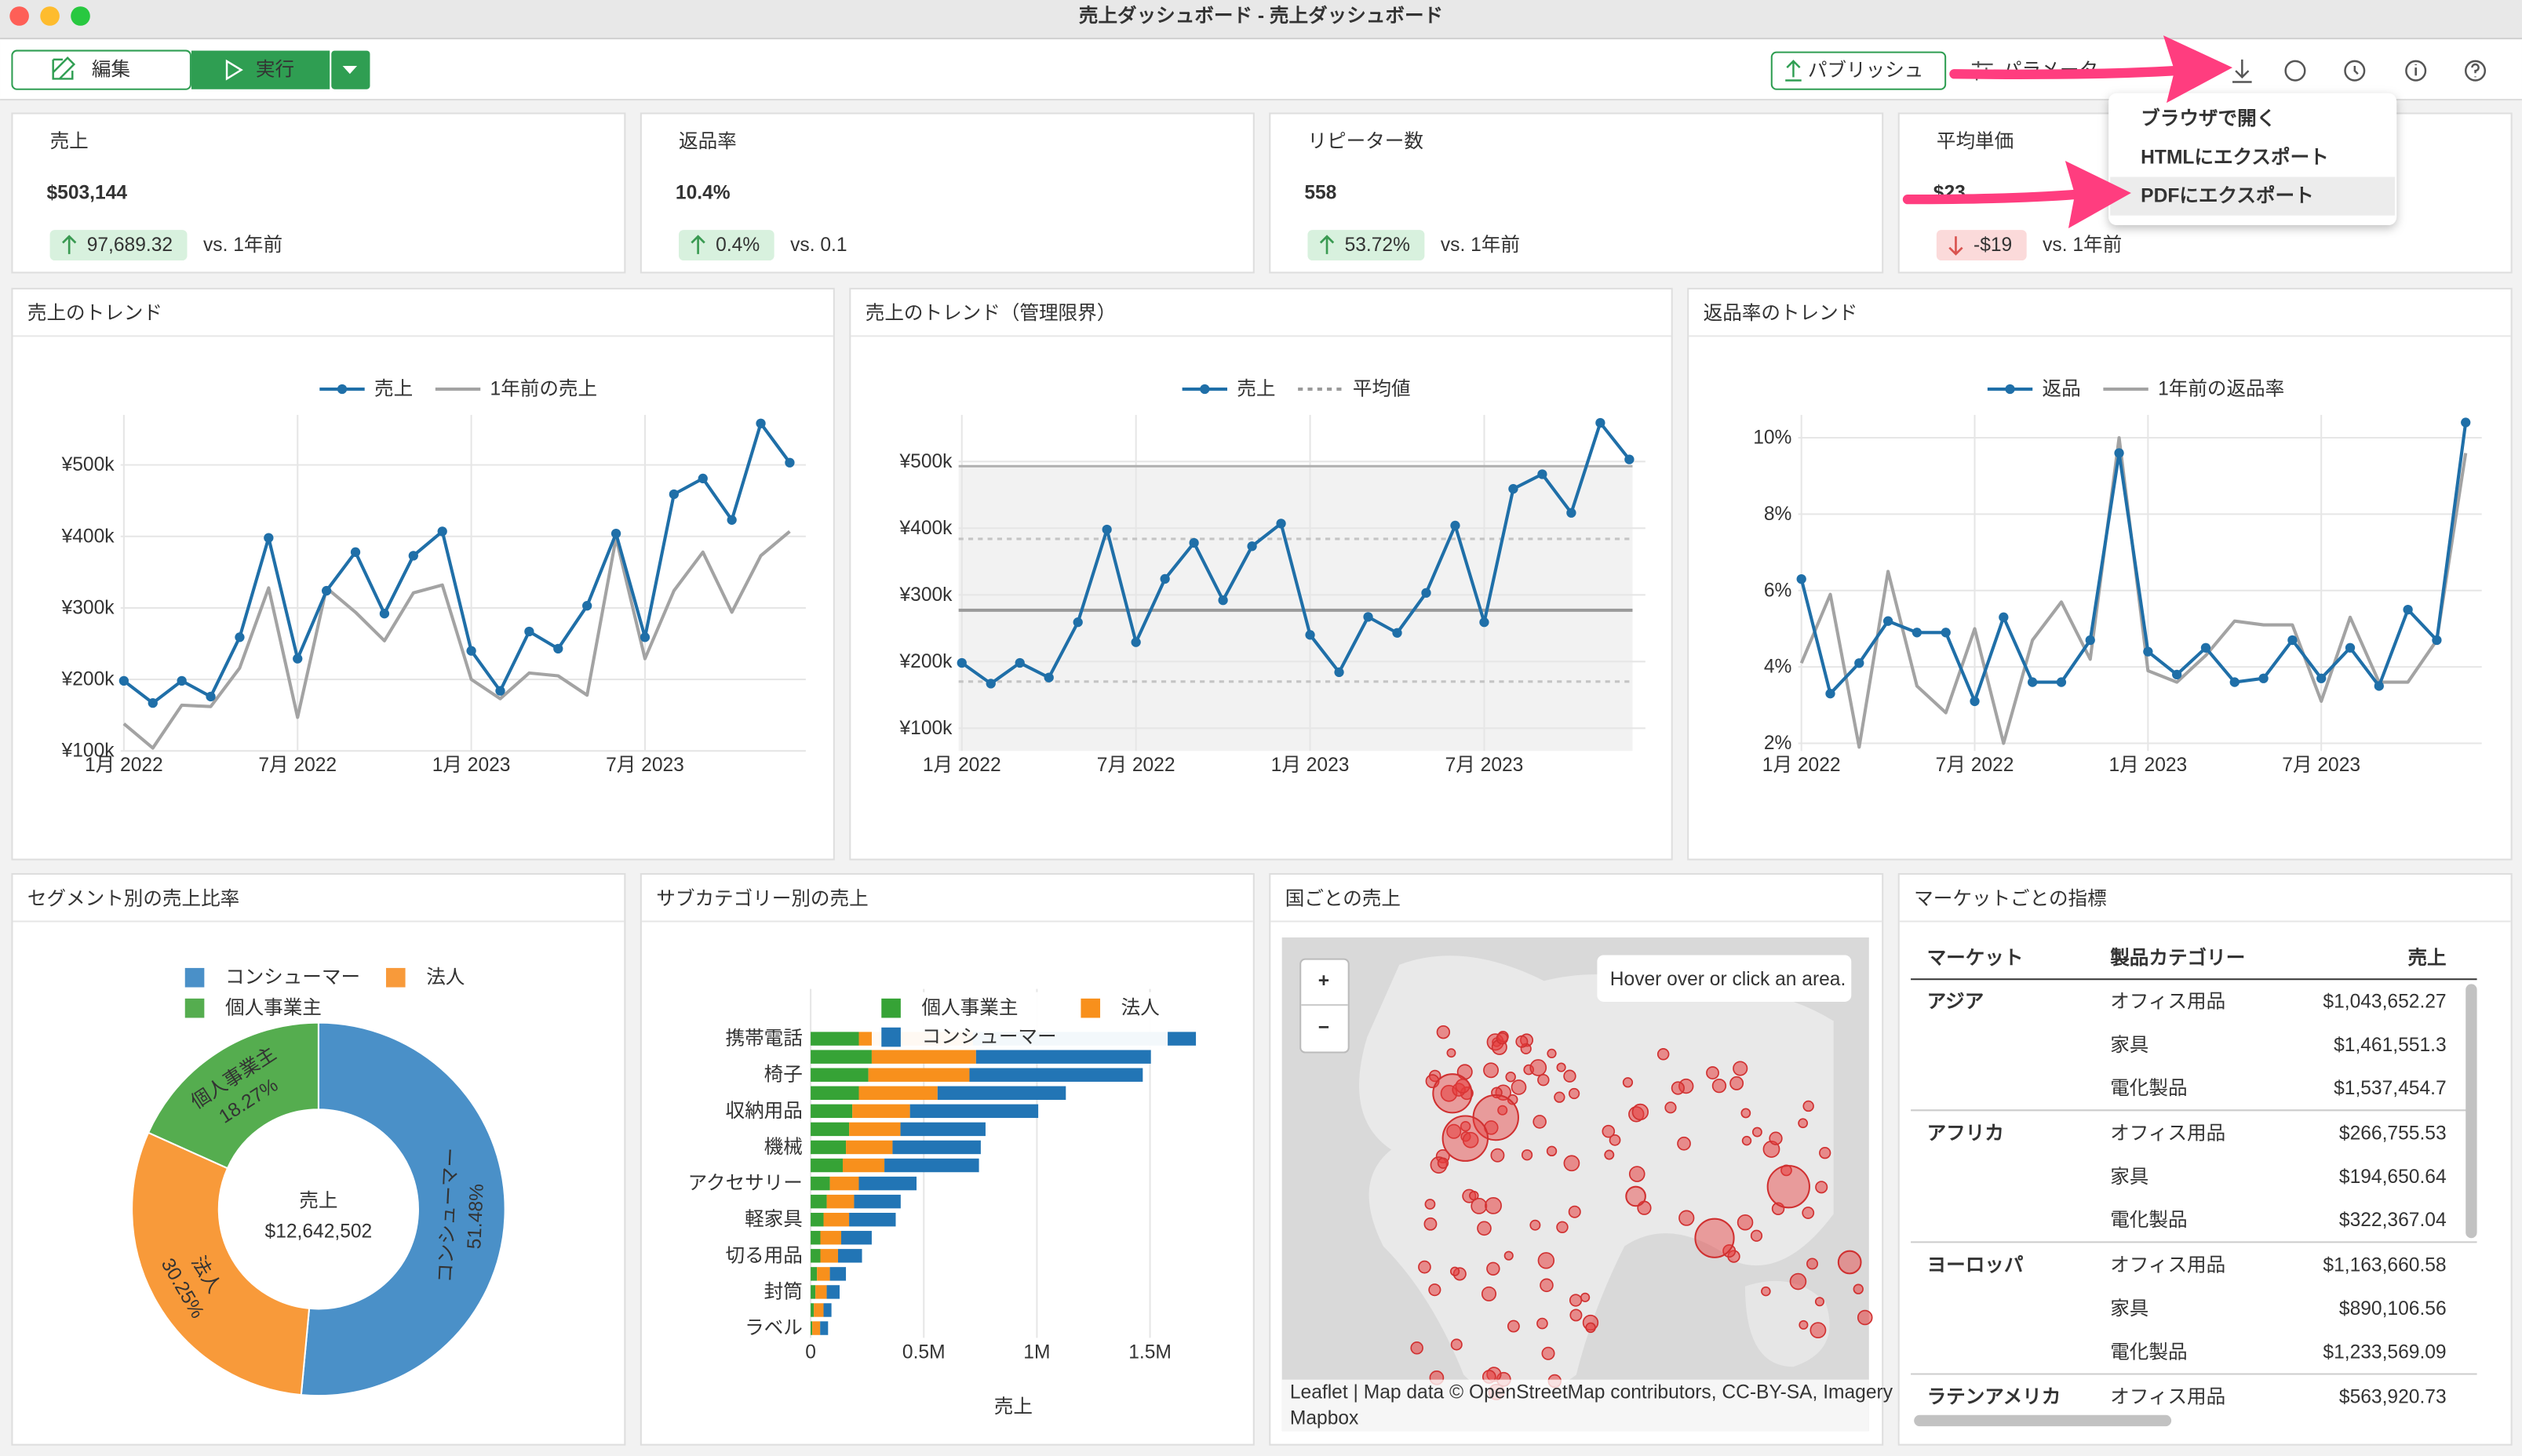  Describe the element at coordinates (1858, 70) in the screenshot. I see `publish-button` at that location.